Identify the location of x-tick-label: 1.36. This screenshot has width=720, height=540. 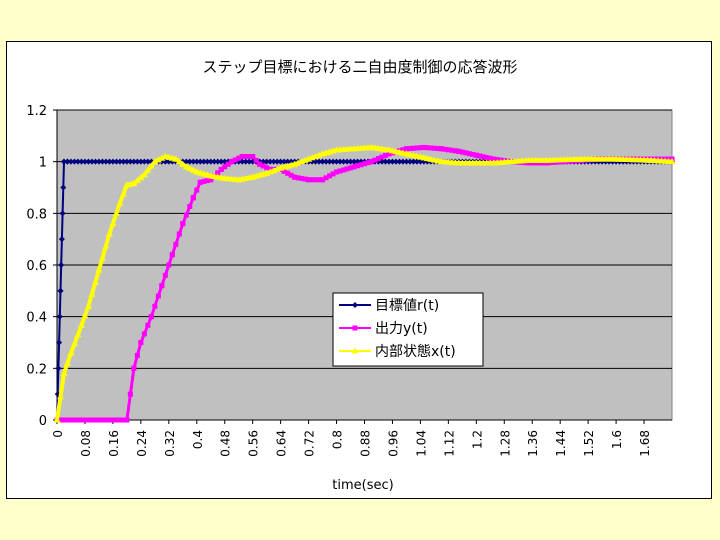
(533, 443).